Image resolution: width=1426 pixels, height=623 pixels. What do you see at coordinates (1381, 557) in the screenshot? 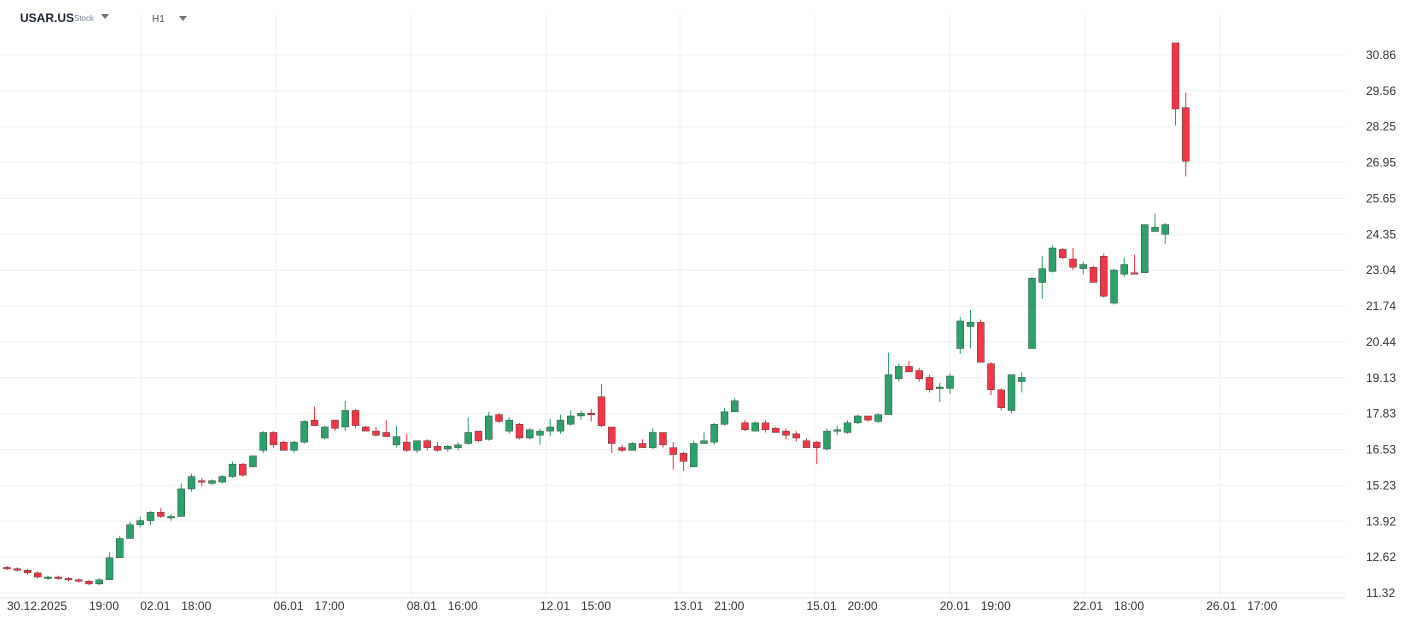
I see `y-tick-label: 12.62` at bounding box center [1381, 557].